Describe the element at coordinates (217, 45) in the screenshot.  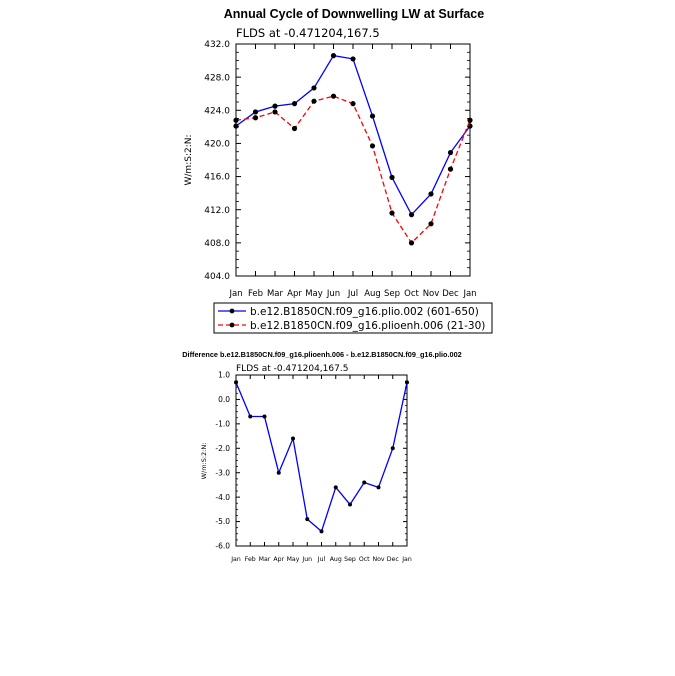
I see `y-tick-label: 432.0` at that location.